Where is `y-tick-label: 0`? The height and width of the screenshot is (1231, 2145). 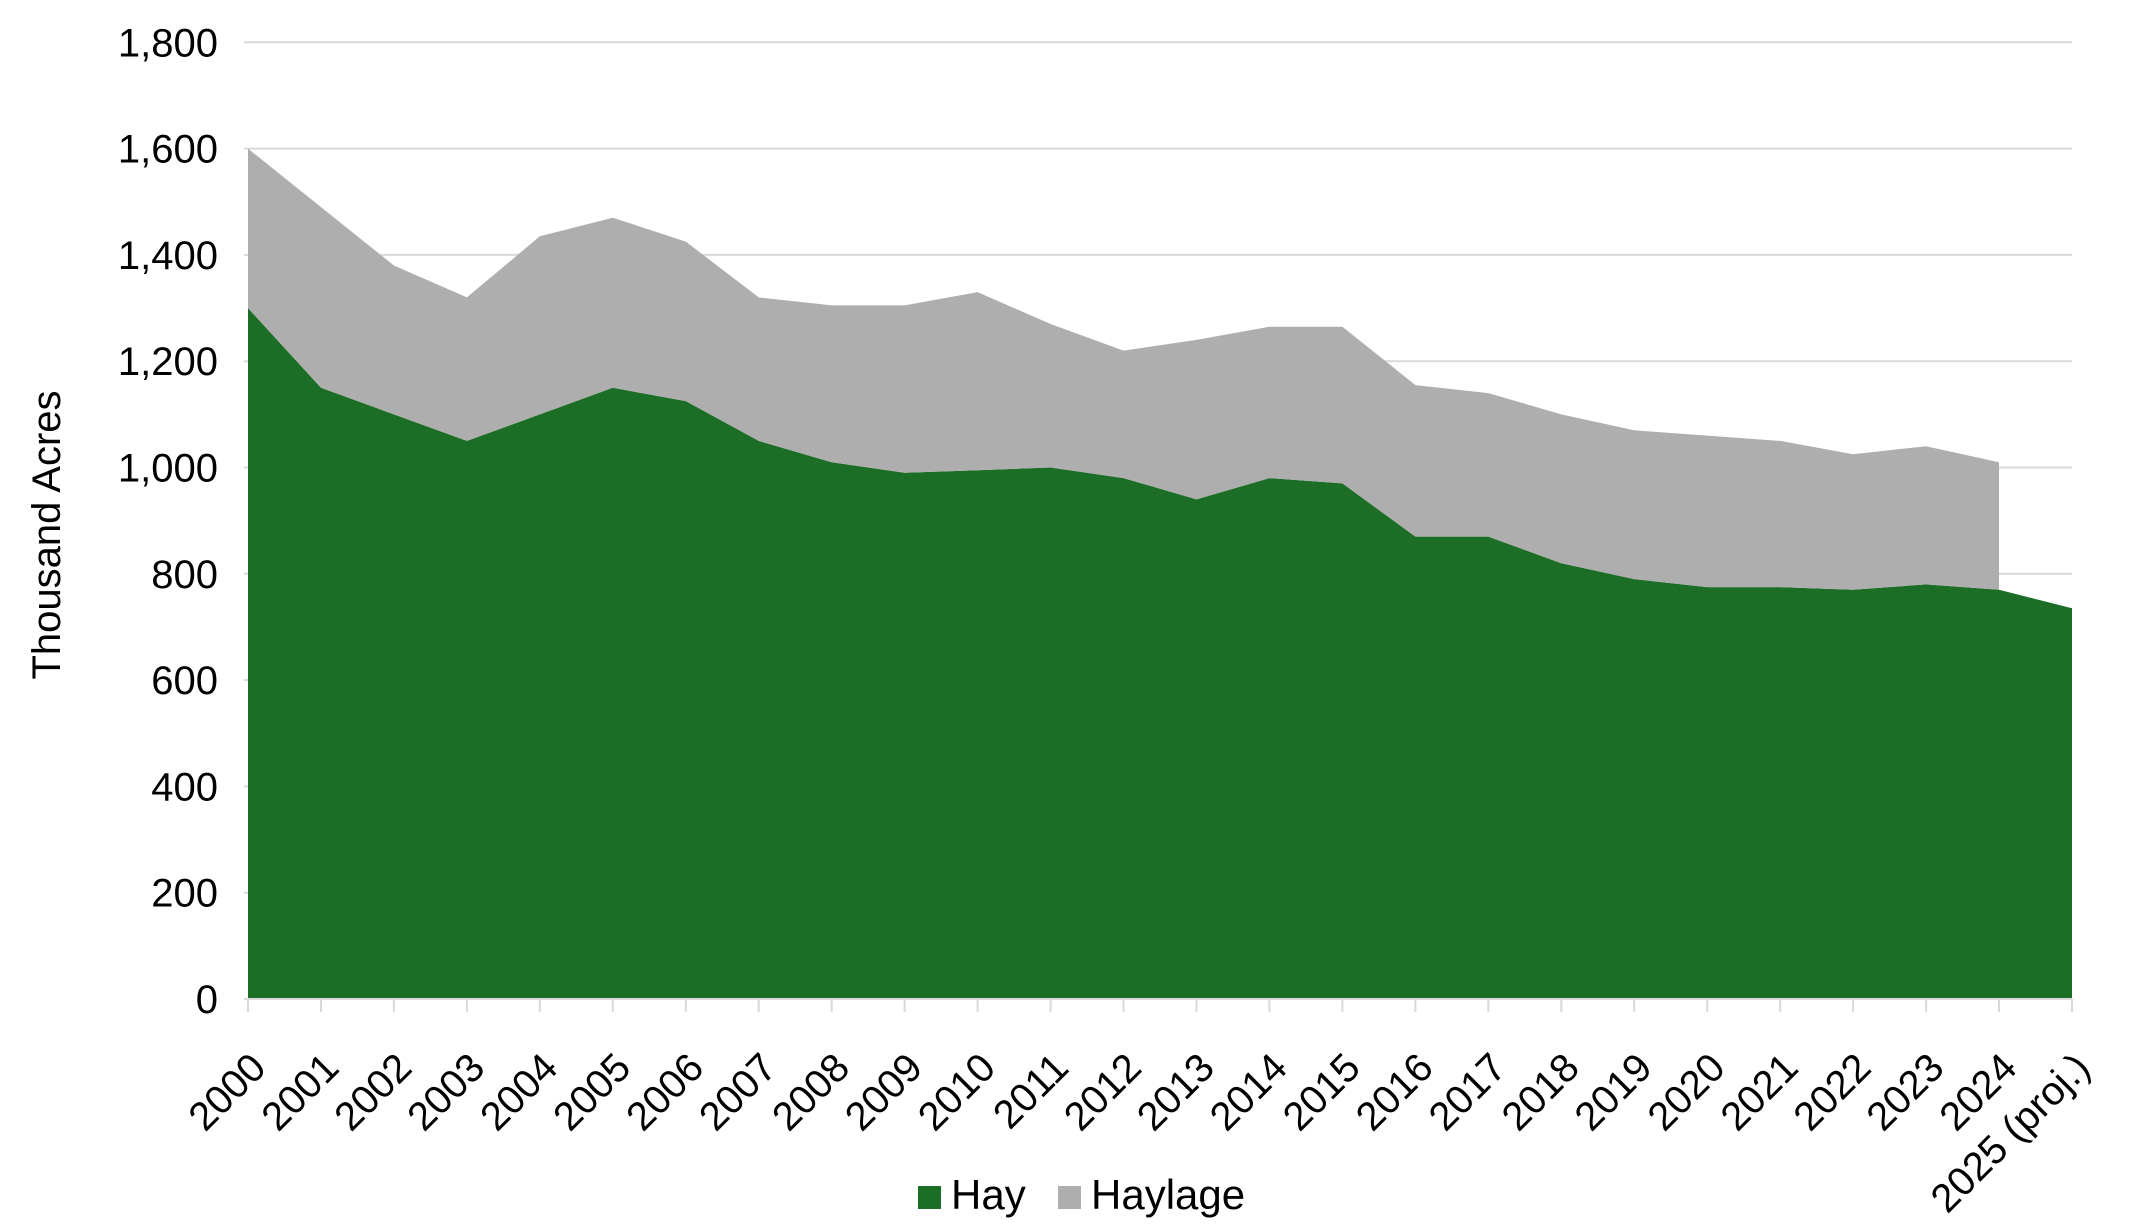
y-tick-label: 0 is located at coordinates (207, 1000).